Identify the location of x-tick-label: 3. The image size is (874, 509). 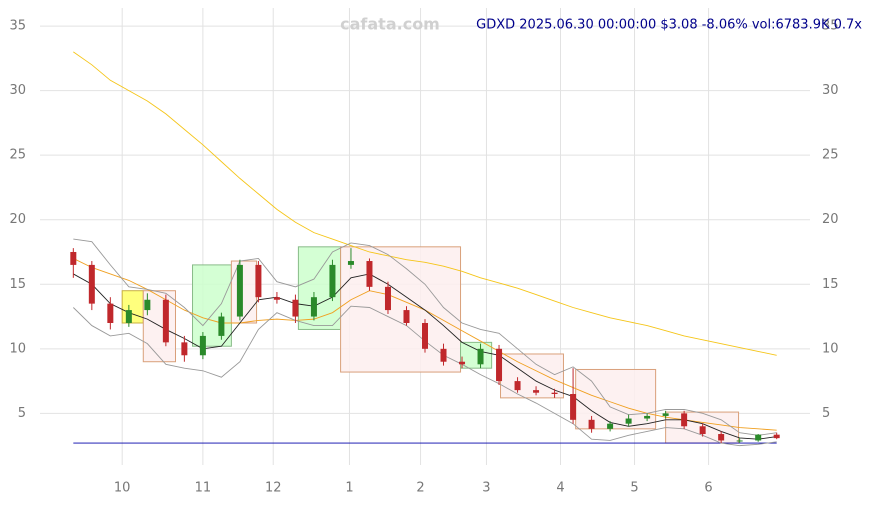
(486, 488).